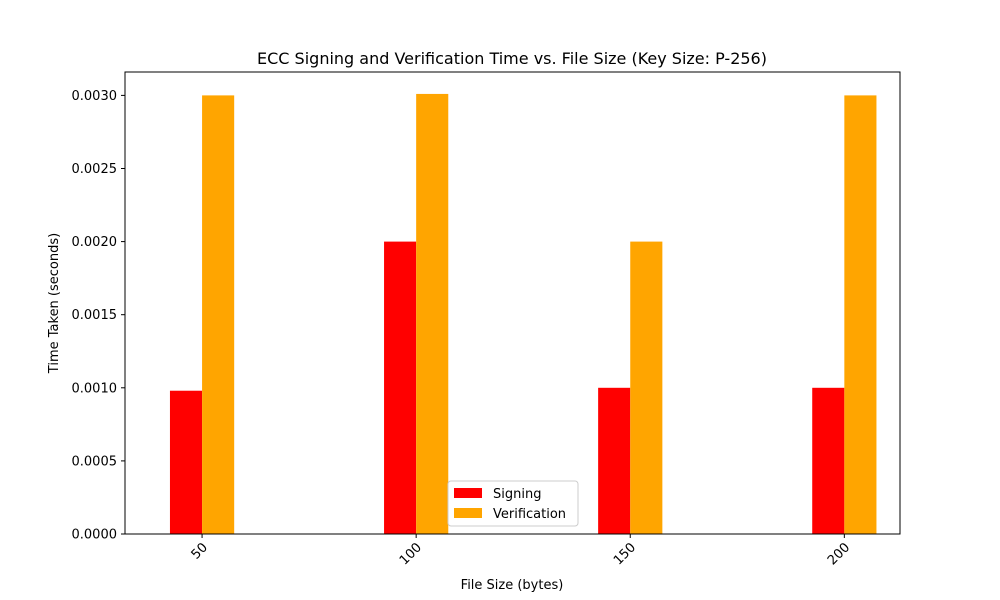 This screenshot has width=1000, height=600. Describe the element at coordinates (54, 303) in the screenshot. I see `y-axis-label: Time Taken (seconds)` at that location.